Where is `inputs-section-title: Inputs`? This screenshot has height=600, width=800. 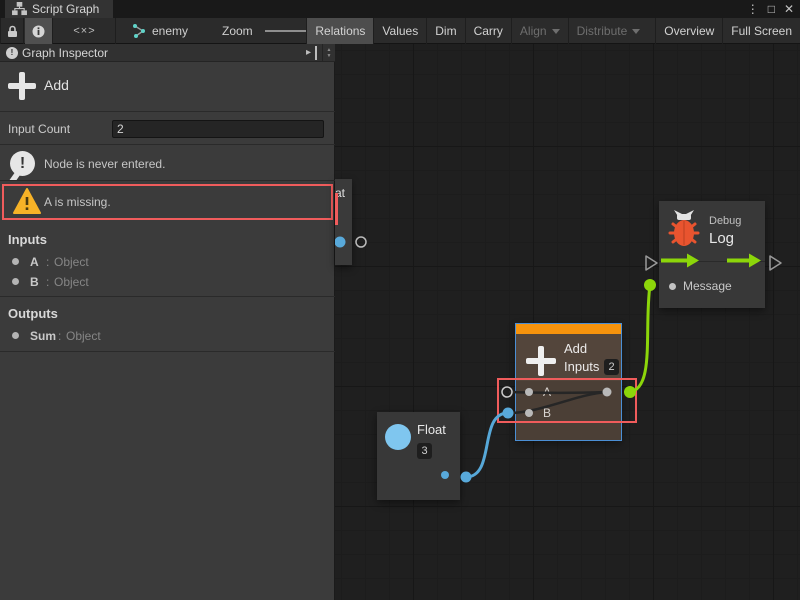 inputs-section-title: Inputs is located at coordinates (27, 239).